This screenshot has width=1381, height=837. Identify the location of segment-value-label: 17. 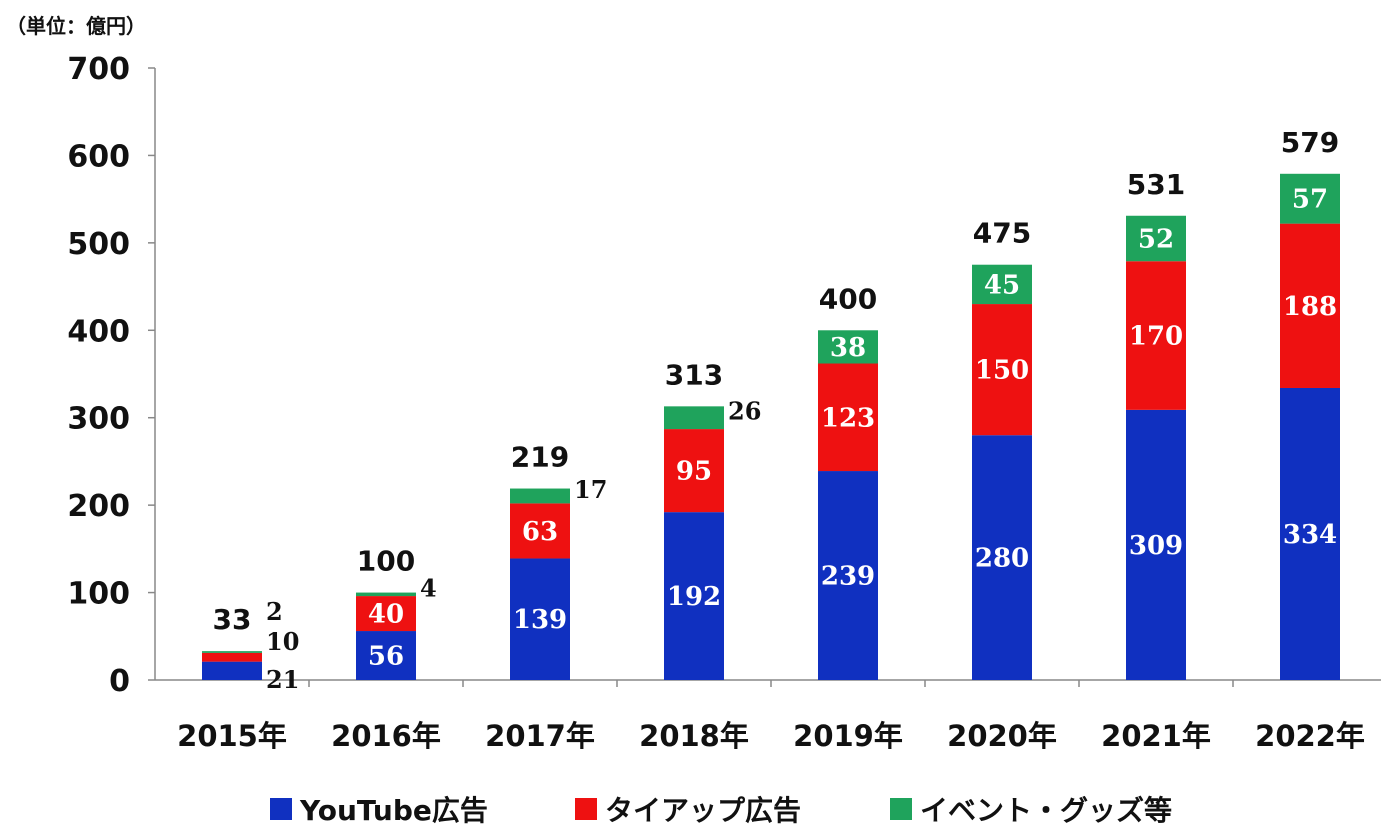
(590, 489).